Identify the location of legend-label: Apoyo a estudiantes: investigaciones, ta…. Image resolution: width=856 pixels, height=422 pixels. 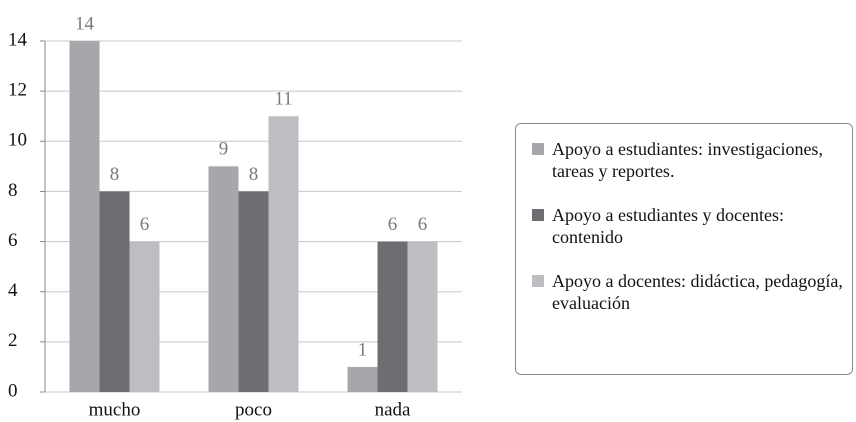
(687, 160).